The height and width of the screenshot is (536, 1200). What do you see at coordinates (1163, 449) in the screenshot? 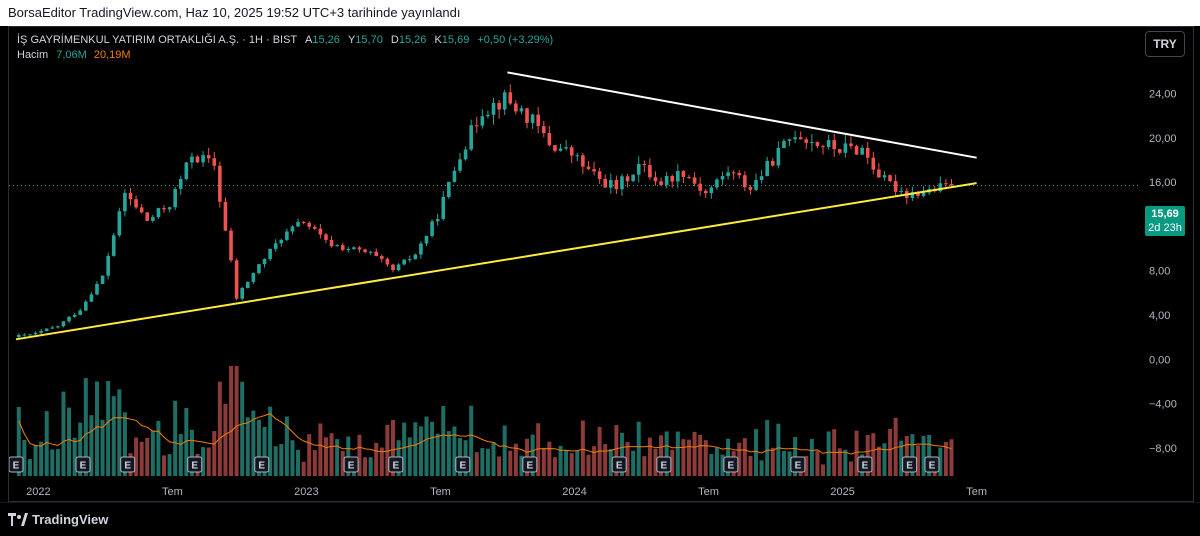
I see `y-tick-label: −8,00` at bounding box center [1163, 449].